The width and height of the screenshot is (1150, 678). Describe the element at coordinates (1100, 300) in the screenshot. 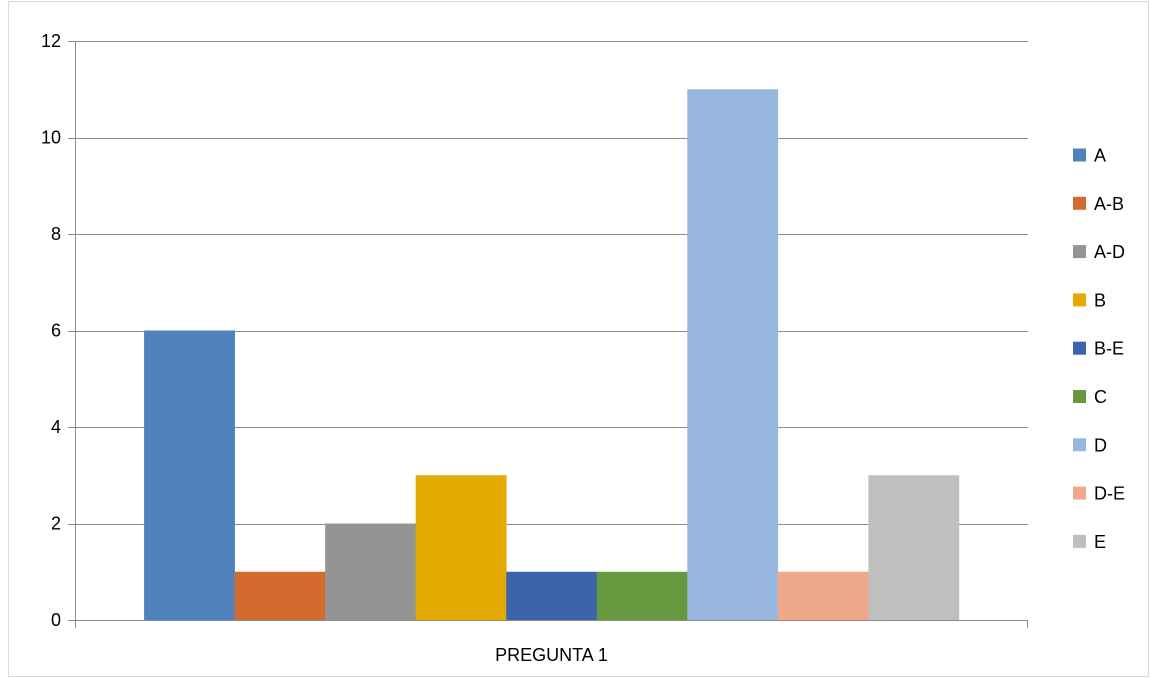

I see `legend-label: B` at that location.